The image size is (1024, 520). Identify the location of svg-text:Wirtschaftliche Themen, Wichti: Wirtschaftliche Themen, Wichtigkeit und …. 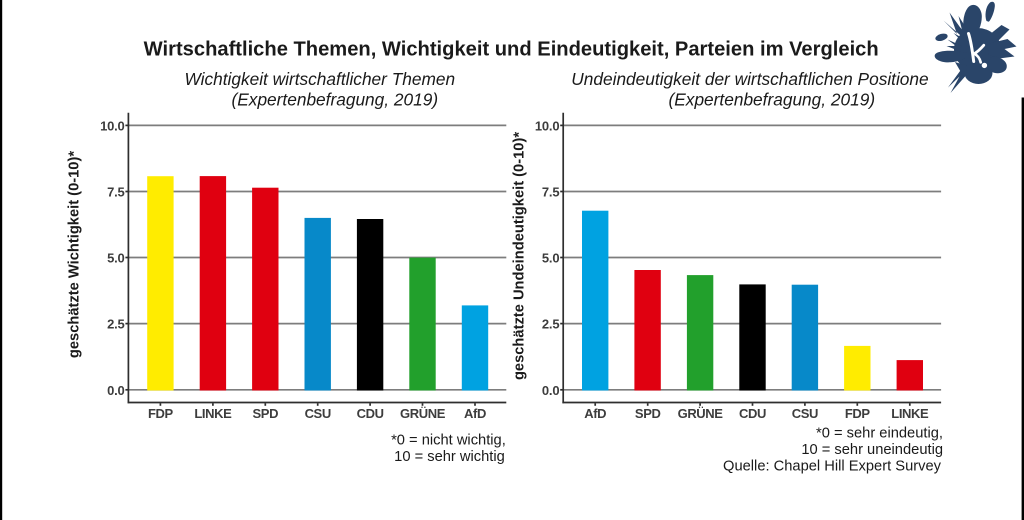
(511, 49).